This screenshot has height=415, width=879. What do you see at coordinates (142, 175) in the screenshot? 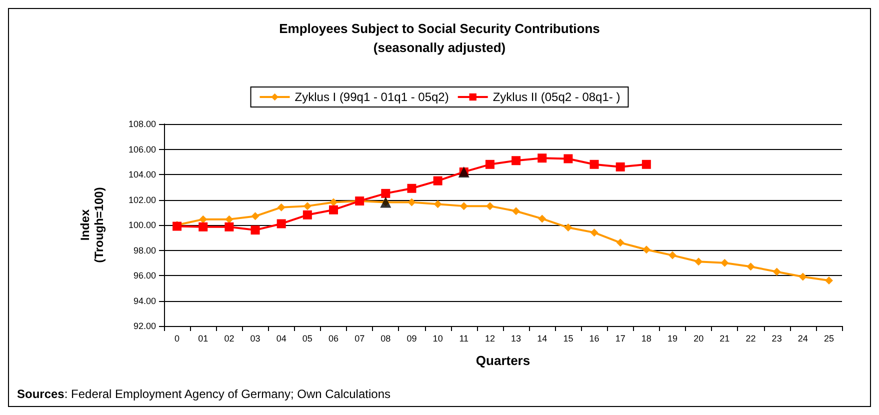
I see `y-tick-label: 104.00` at bounding box center [142, 175].